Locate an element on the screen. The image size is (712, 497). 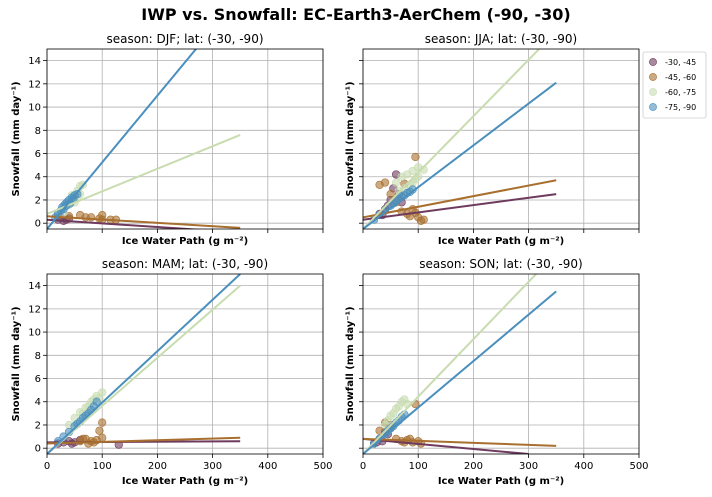
legend-label: -60, -75 is located at coordinates (680, 92).